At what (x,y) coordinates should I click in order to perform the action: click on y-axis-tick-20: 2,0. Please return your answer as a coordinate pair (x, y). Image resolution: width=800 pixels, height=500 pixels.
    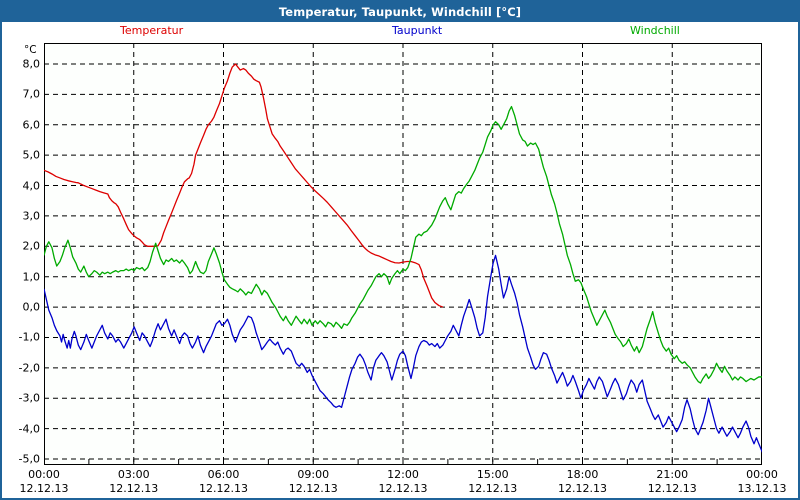
    Looking at the image, I should click on (31, 246).